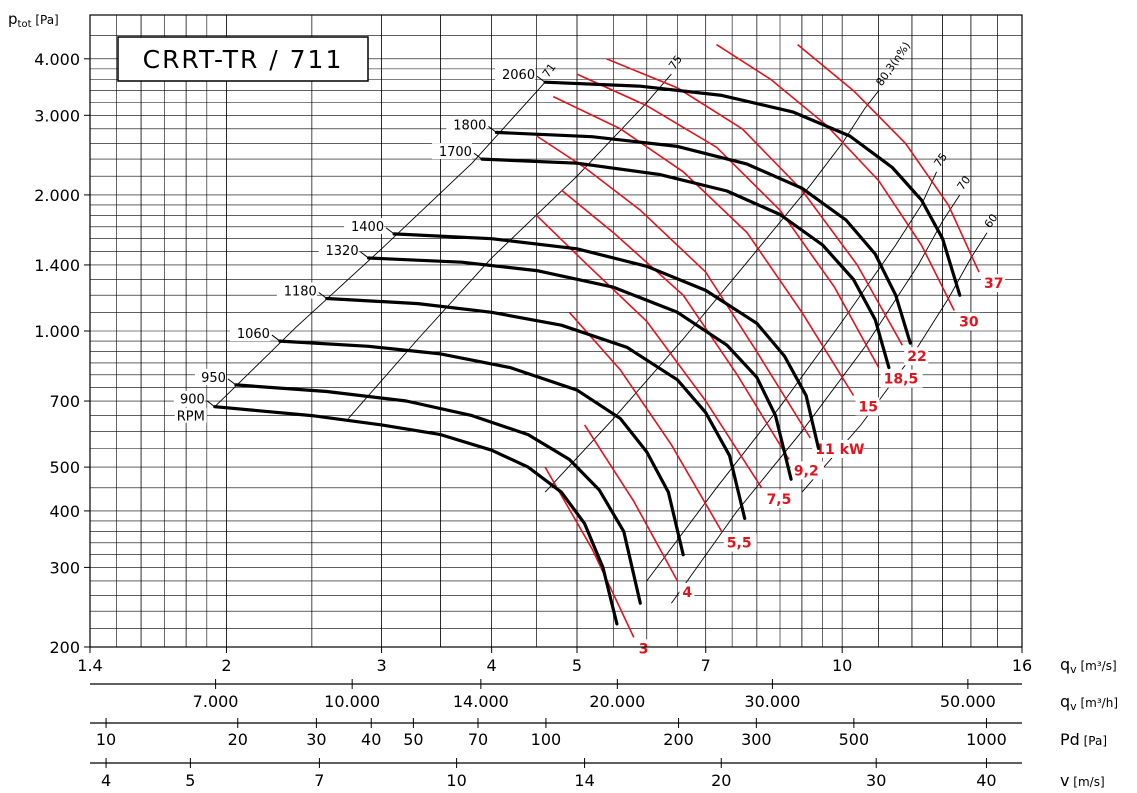 The width and height of the screenshot is (1137, 793). Describe the element at coordinates (342, 251) in the screenshot. I see `rpm-label: 1320` at that location.